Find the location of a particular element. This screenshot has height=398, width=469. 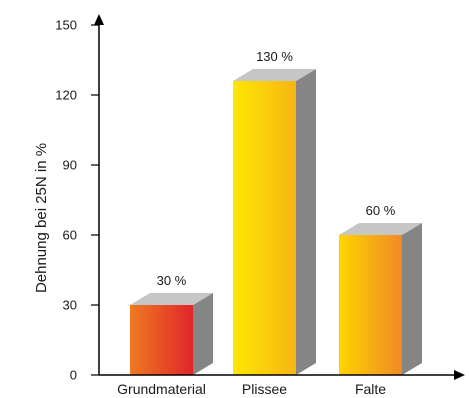

y-tick-label: 0 is located at coordinates (73, 375).